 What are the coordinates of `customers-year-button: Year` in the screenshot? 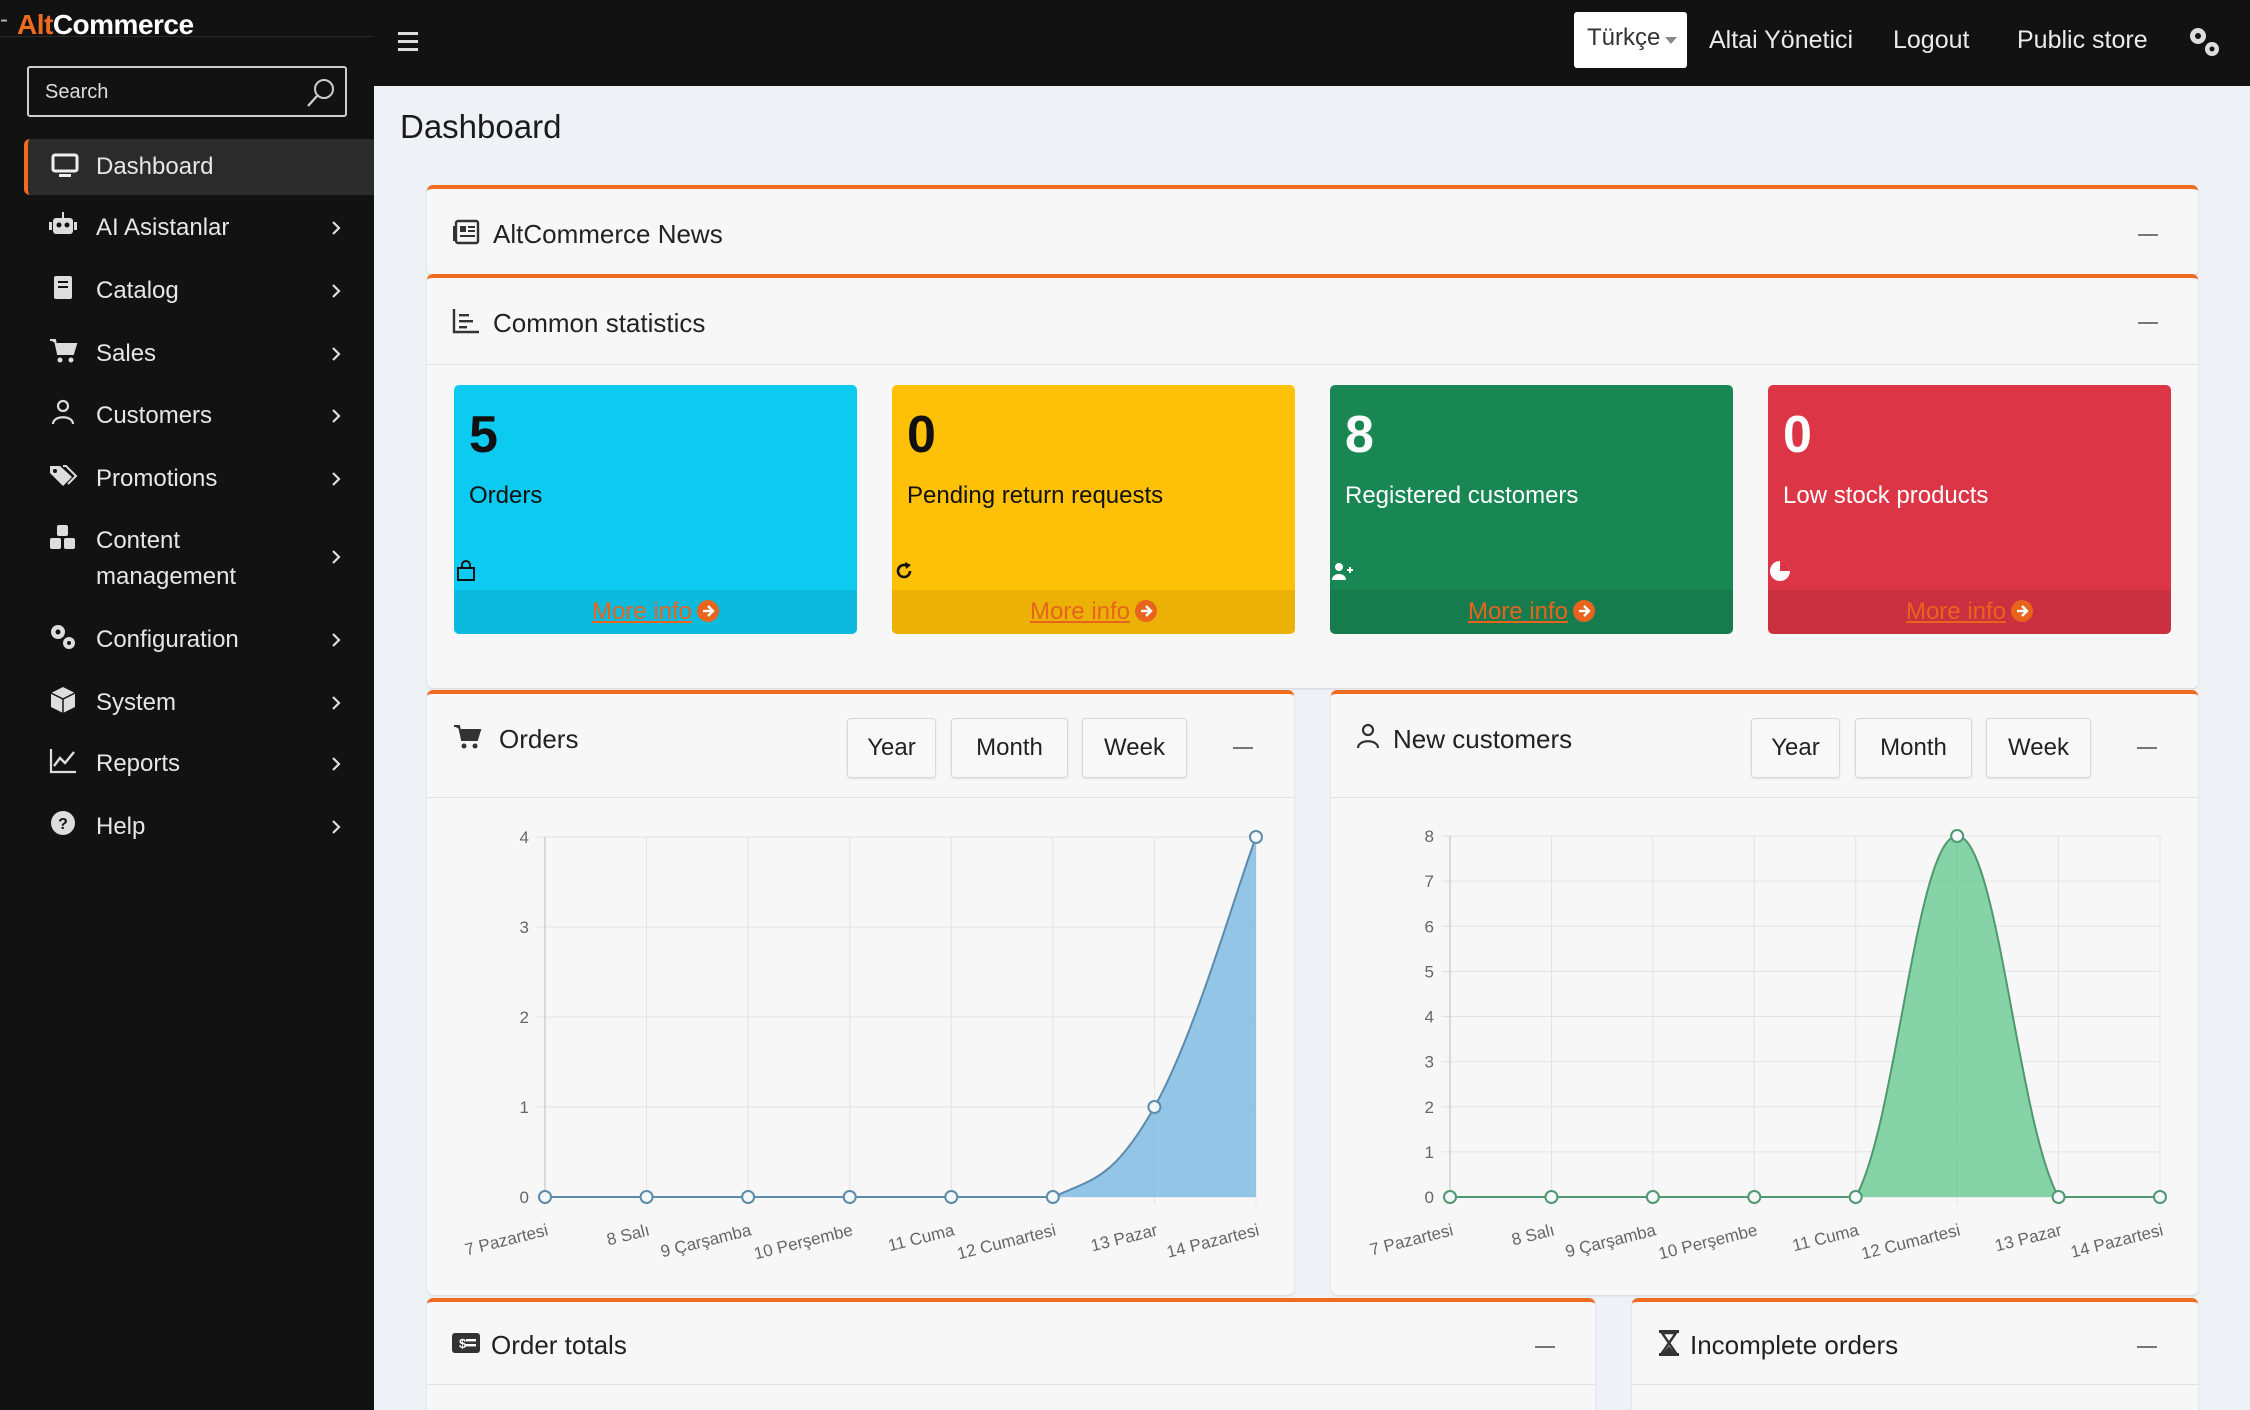 It's located at (1795, 748).